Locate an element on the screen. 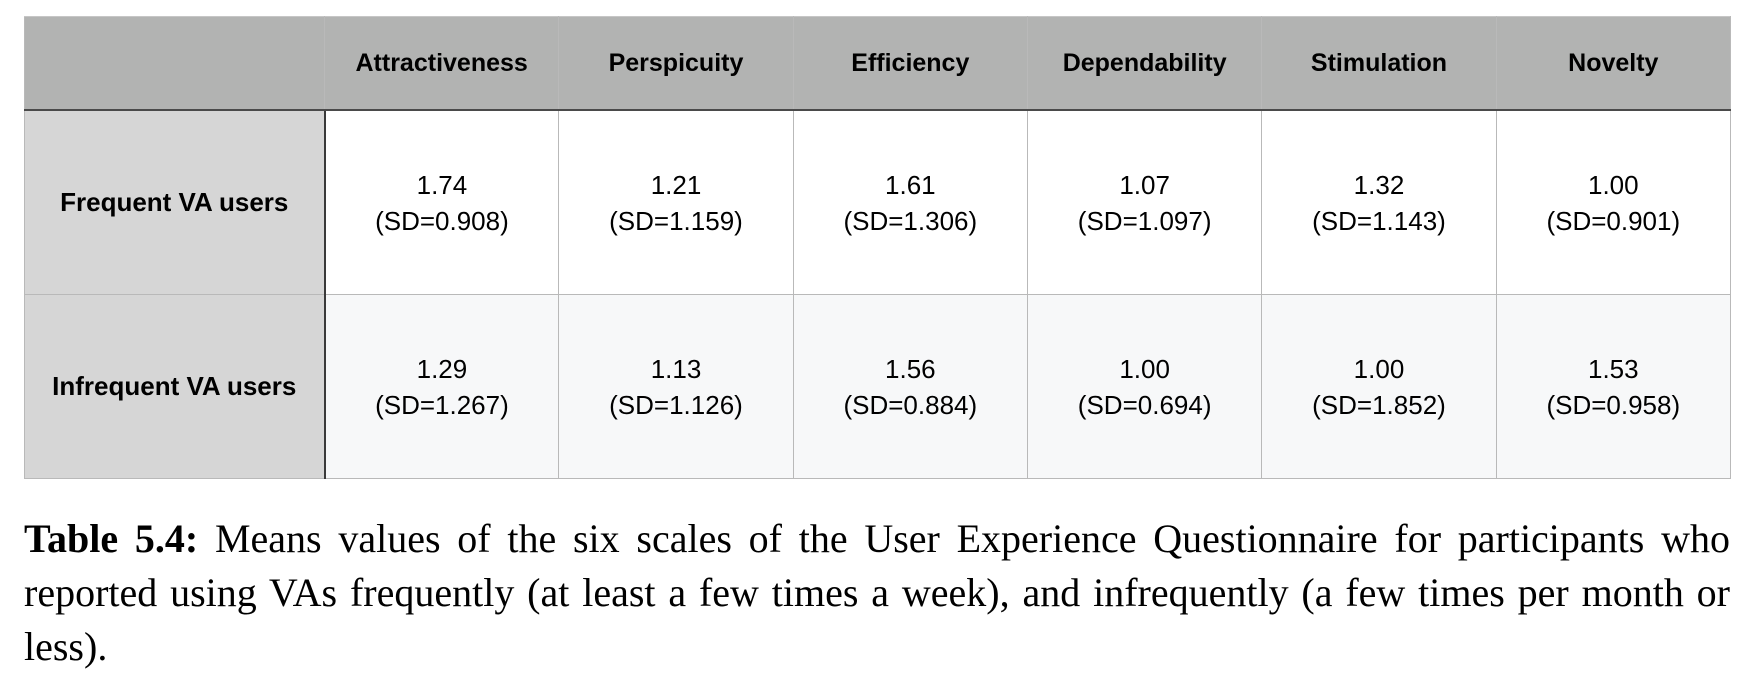 The width and height of the screenshot is (1748, 696). sd-value: (SD=0.901) is located at coordinates (1613, 220).